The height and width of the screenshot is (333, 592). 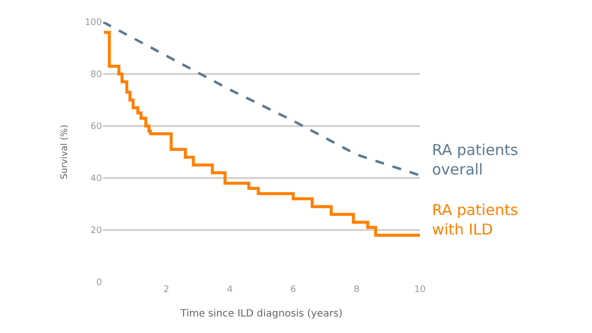 What do you see at coordinates (167, 290) in the screenshot?
I see `x-tick-label: 2` at bounding box center [167, 290].